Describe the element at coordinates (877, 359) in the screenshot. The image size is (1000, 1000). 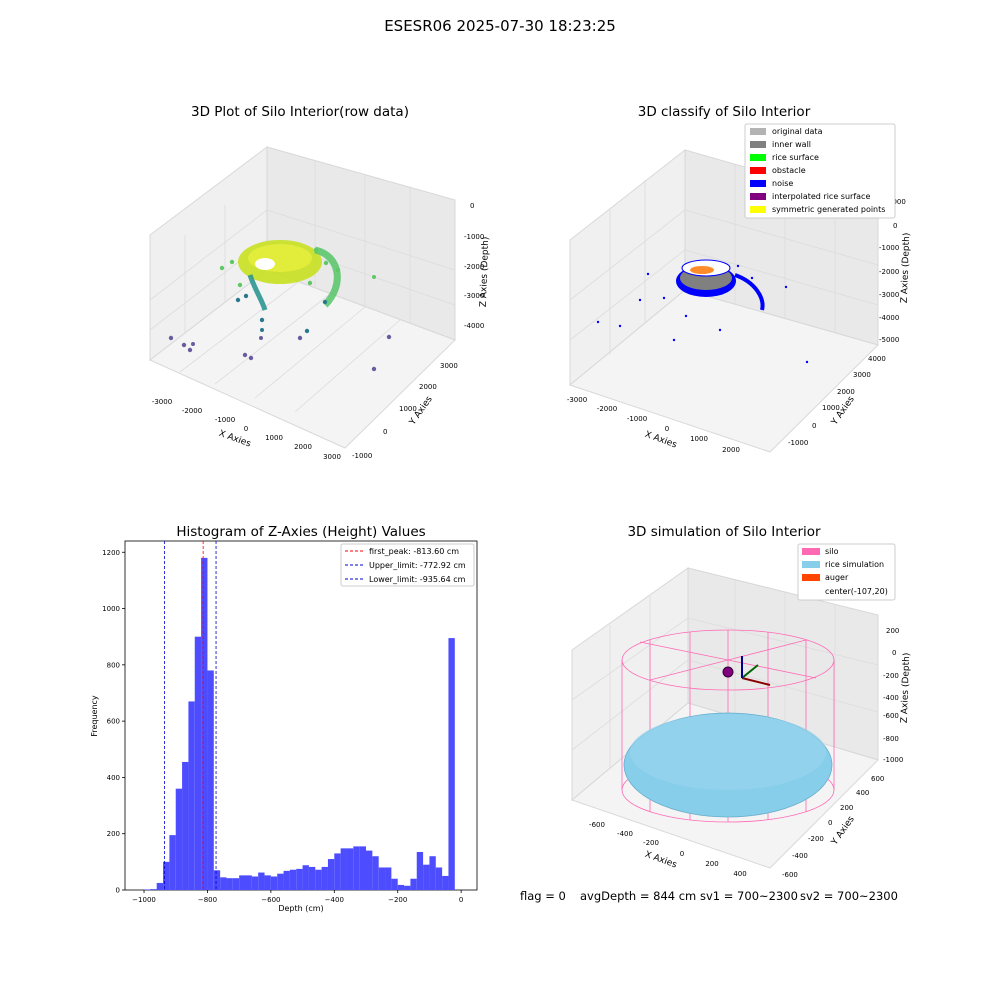
I see `svg-text: 4000` at that location.